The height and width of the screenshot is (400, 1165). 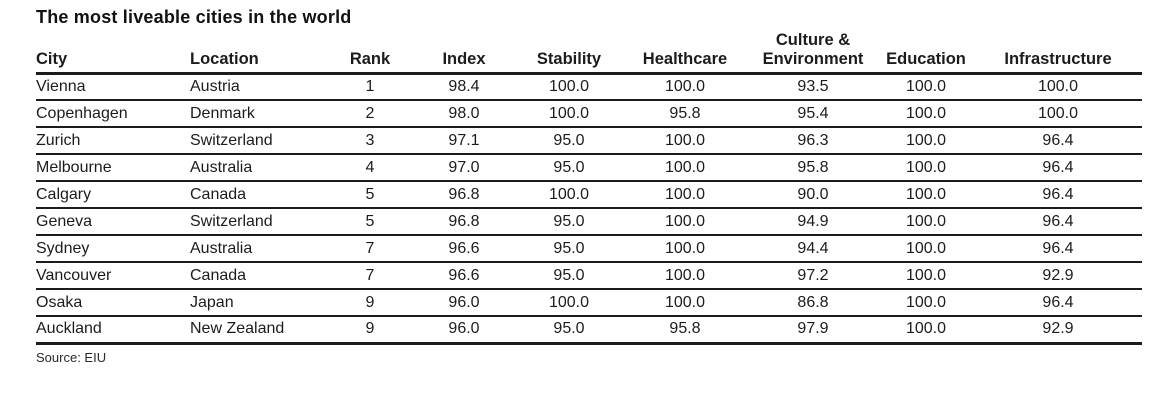 What do you see at coordinates (813, 87) in the screenshot?
I see `cell-culture-environment: 93.5` at bounding box center [813, 87].